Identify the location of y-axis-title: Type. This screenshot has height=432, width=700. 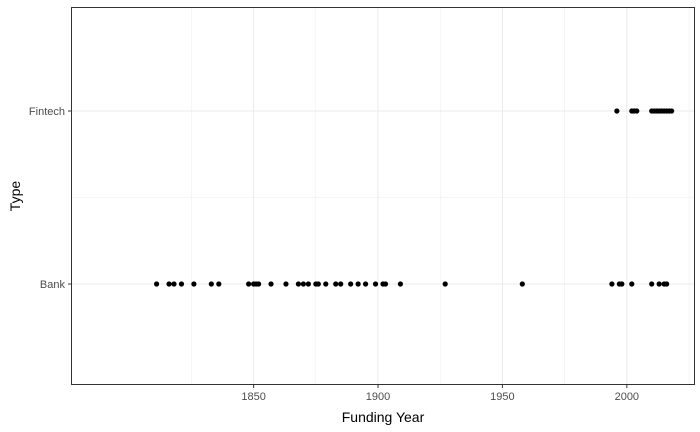
(15, 196).